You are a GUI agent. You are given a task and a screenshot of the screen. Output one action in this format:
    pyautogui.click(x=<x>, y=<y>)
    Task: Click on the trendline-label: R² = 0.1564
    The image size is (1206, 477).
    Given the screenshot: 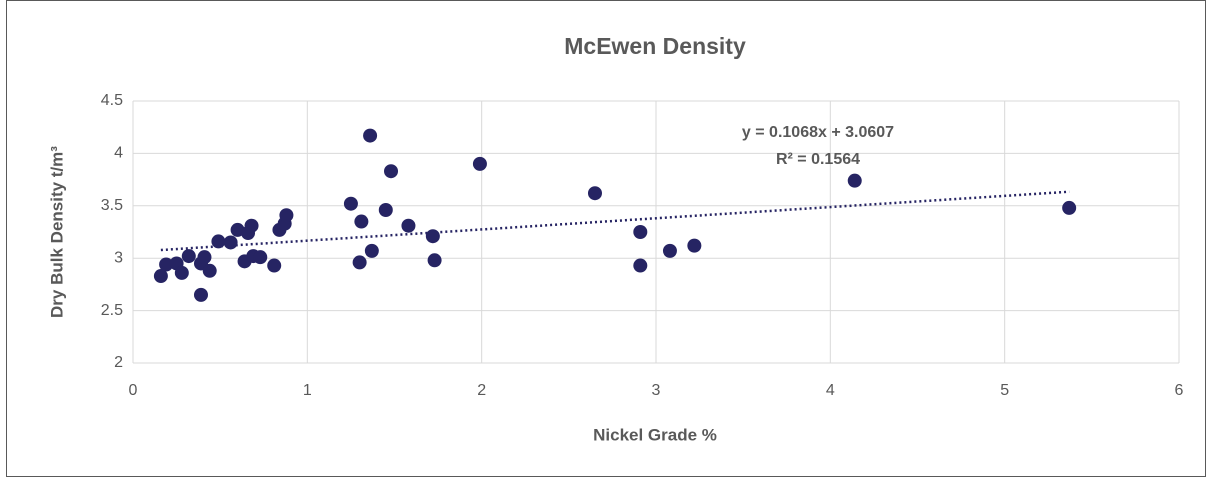 What is the action you would take?
    pyautogui.click(x=818, y=159)
    